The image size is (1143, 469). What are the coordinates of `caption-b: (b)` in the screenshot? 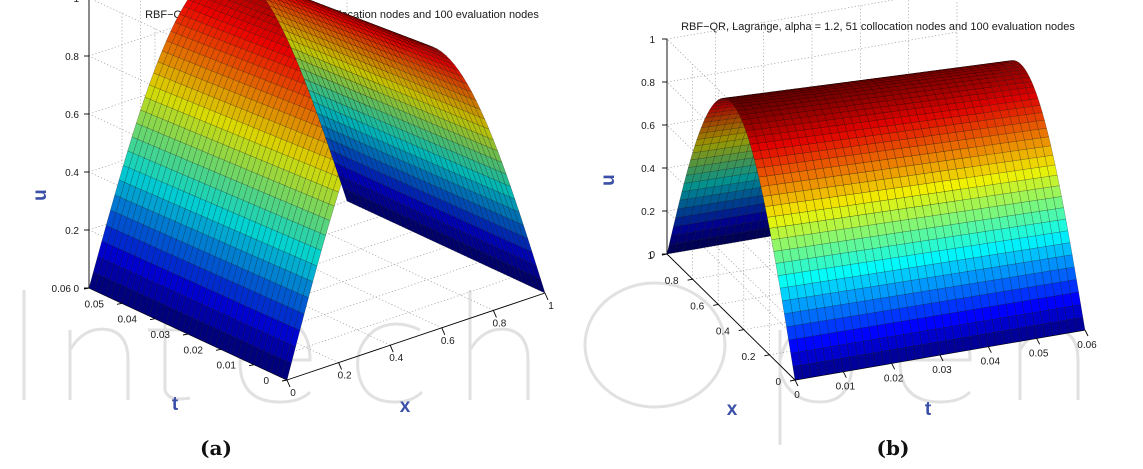 It's located at (893, 448).